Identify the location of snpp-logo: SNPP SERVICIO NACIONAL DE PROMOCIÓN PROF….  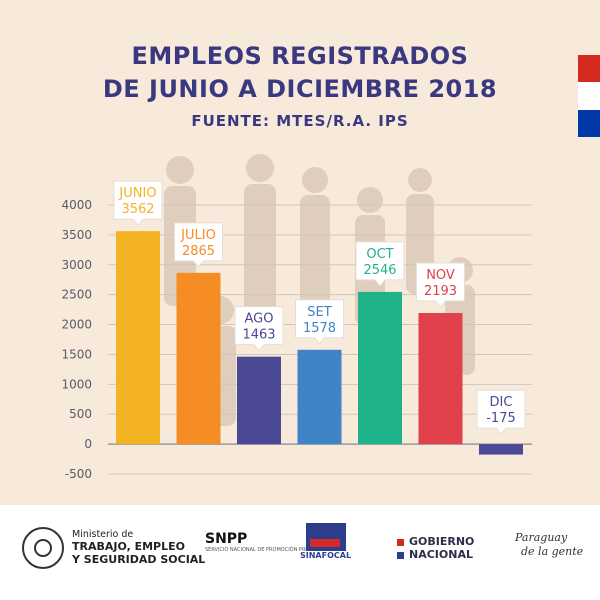
(269, 542).